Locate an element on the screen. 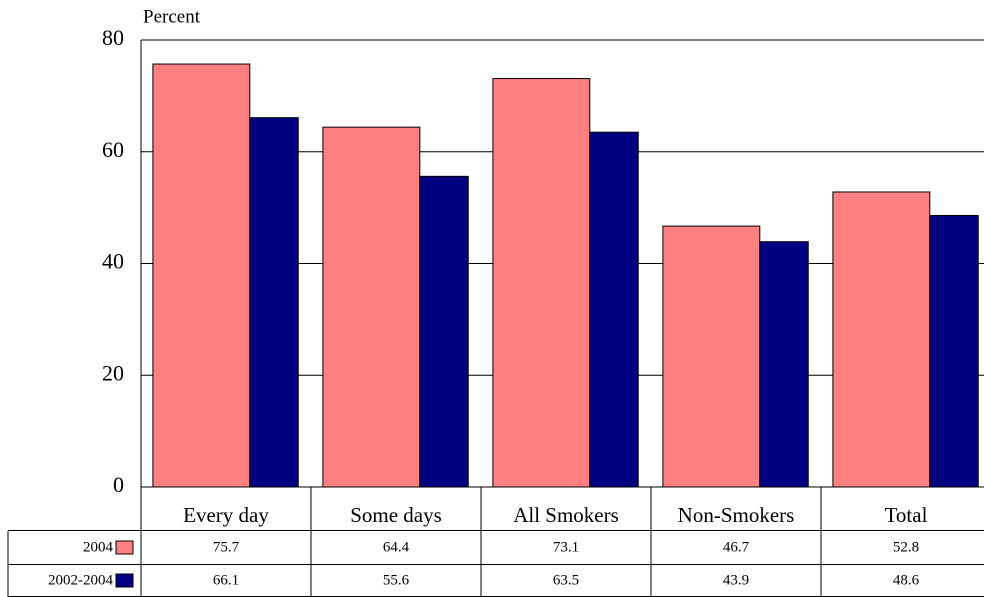 The height and width of the screenshot is (597, 984). table-value: 52.8 is located at coordinates (906, 547).